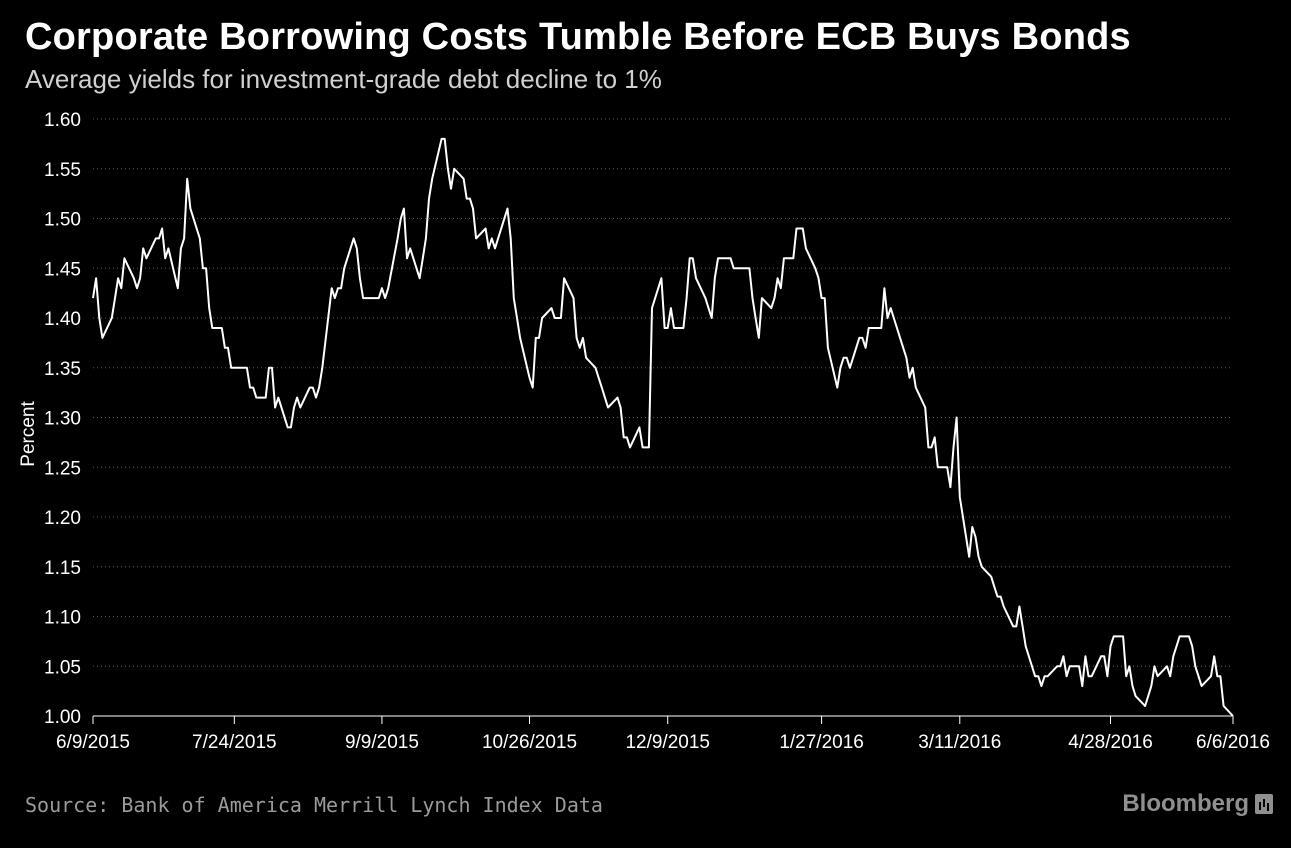 The height and width of the screenshot is (848, 1291). What do you see at coordinates (62, 220) in the screenshot?
I see `y-tick-label: 1.50` at bounding box center [62, 220].